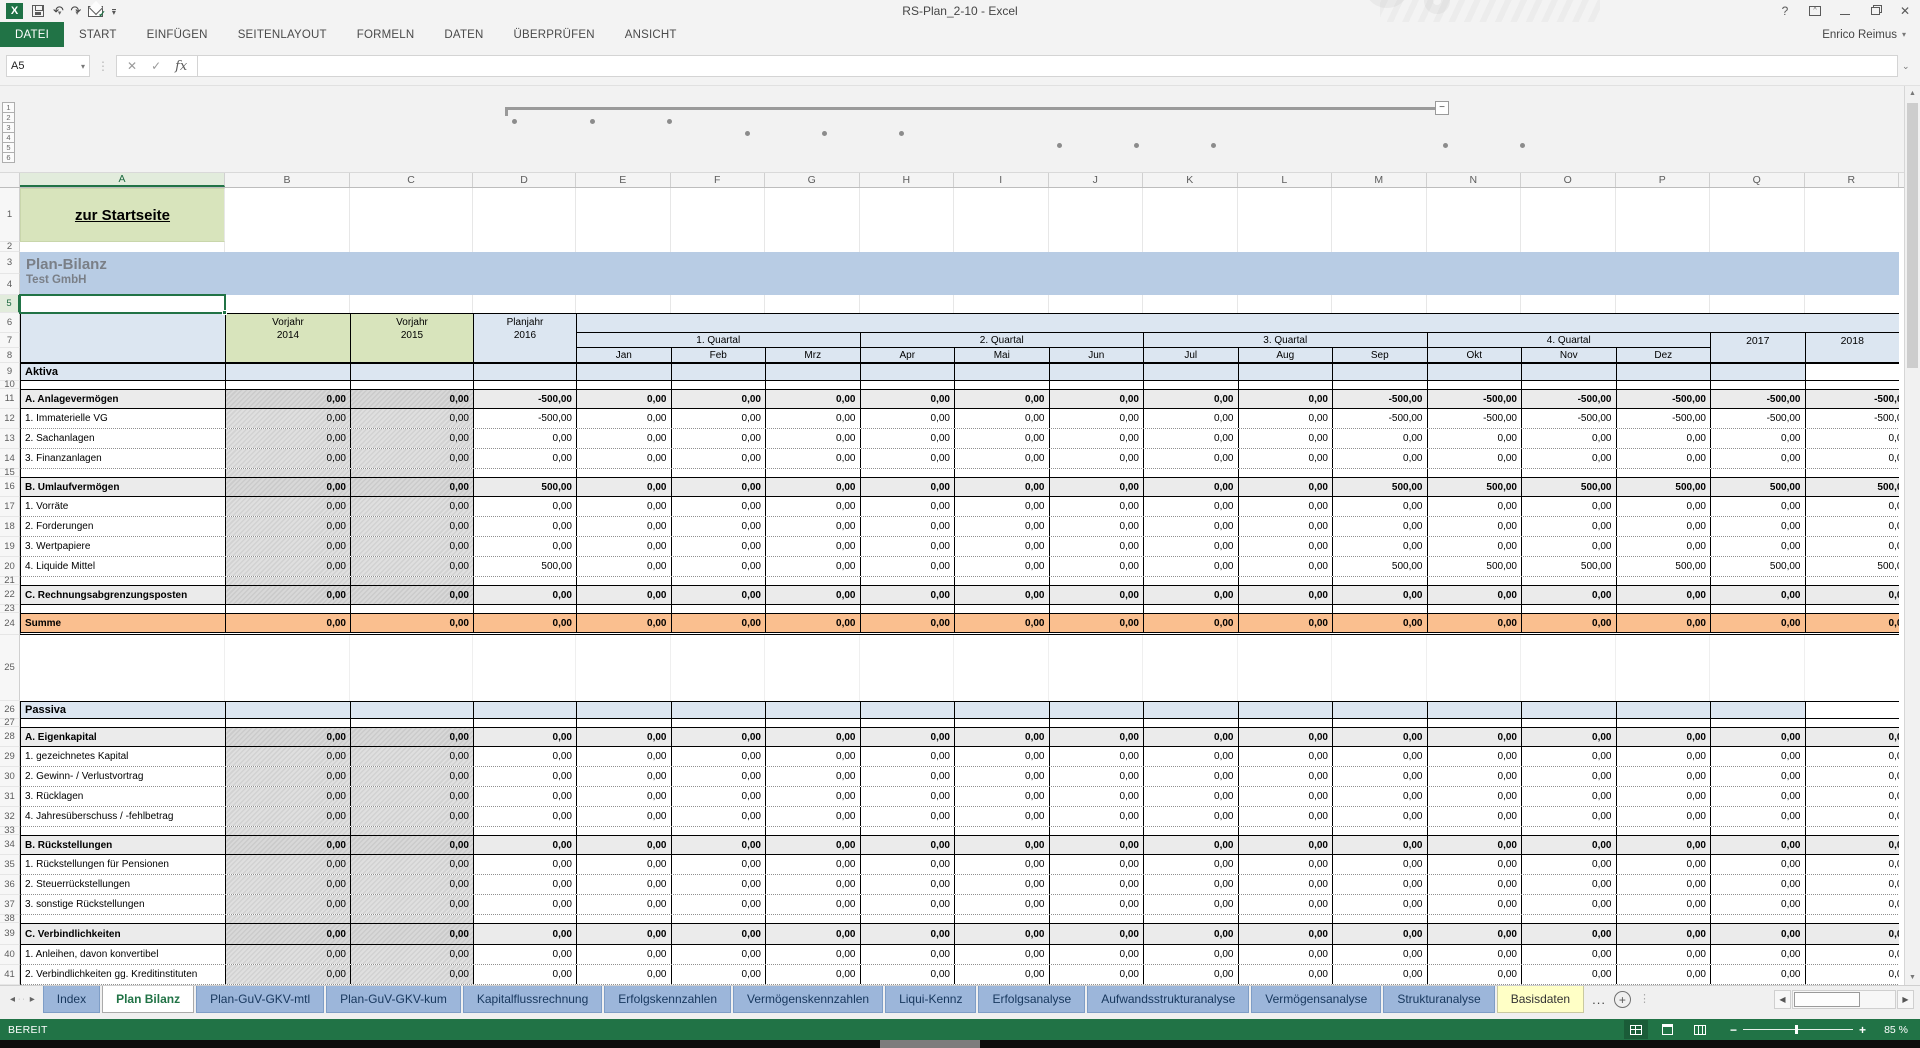 Image resolution: width=1920 pixels, height=1048 pixels. What do you see at coordinates (1474, 595) in the screenshot?
I see `cell-N22: 0,00` at bounding box center [1474, 595].